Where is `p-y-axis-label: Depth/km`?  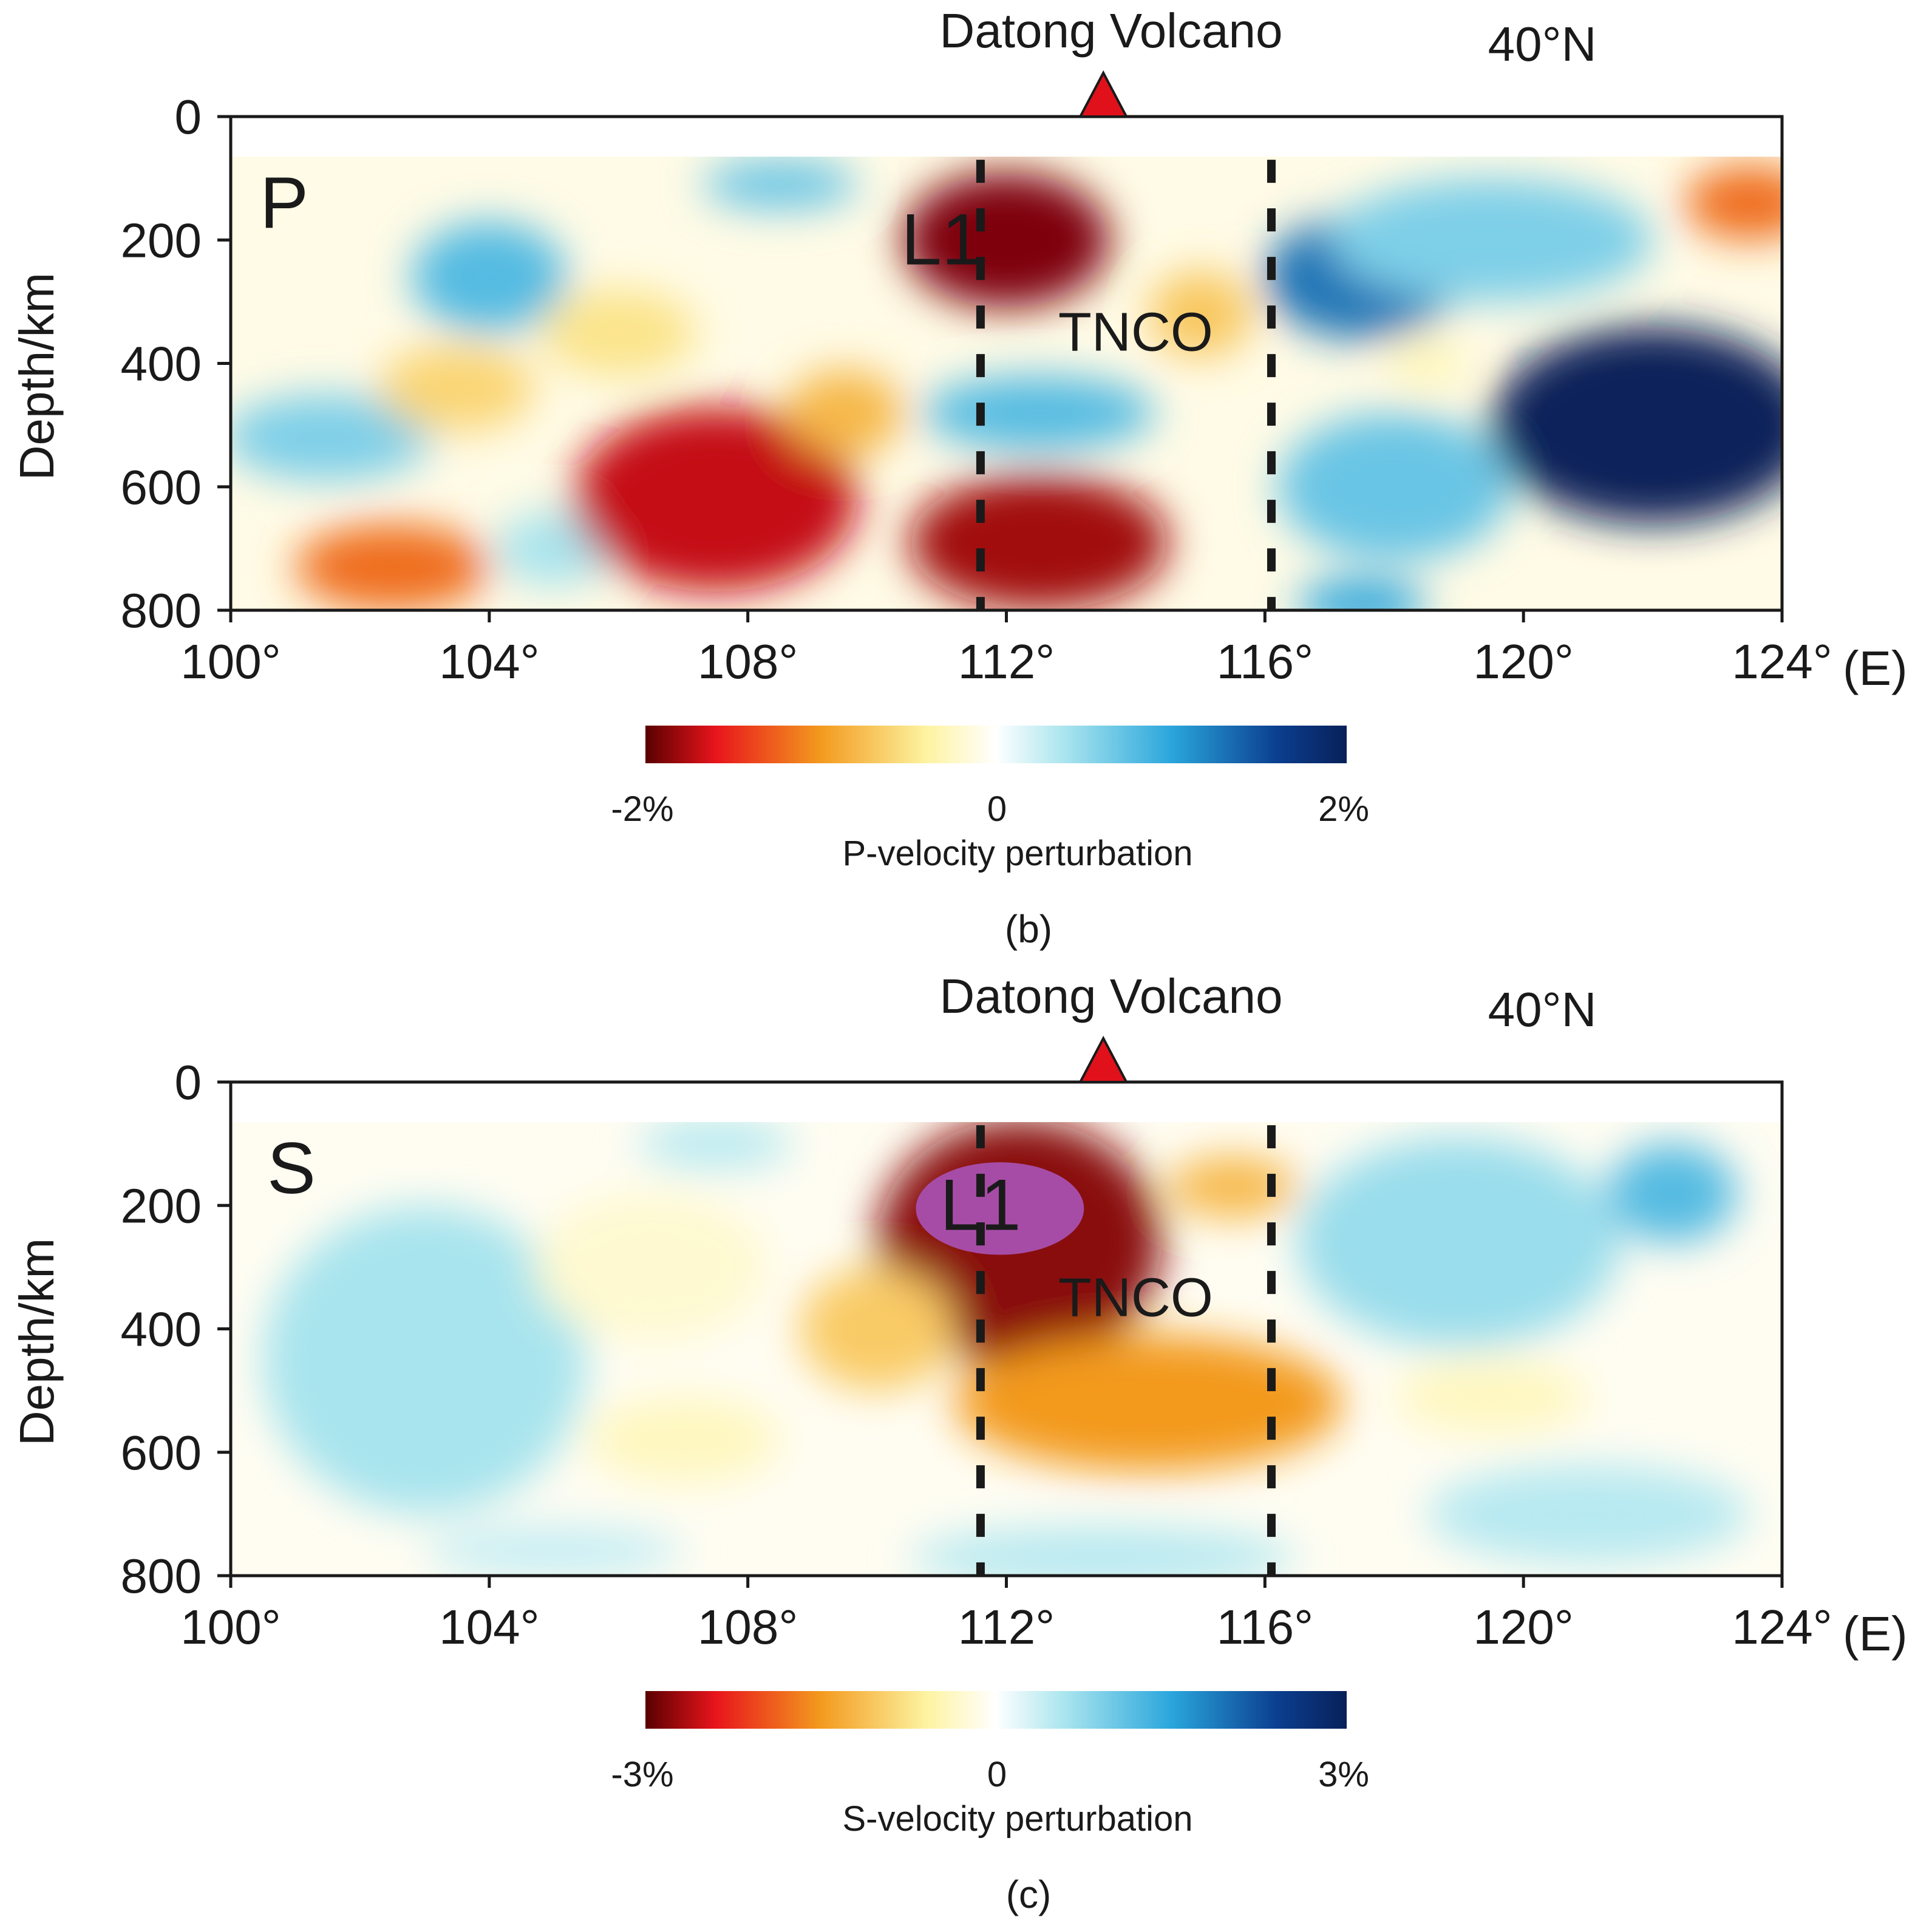
p-y-axis-label: Depth/km is located at coordinates (37, 376).